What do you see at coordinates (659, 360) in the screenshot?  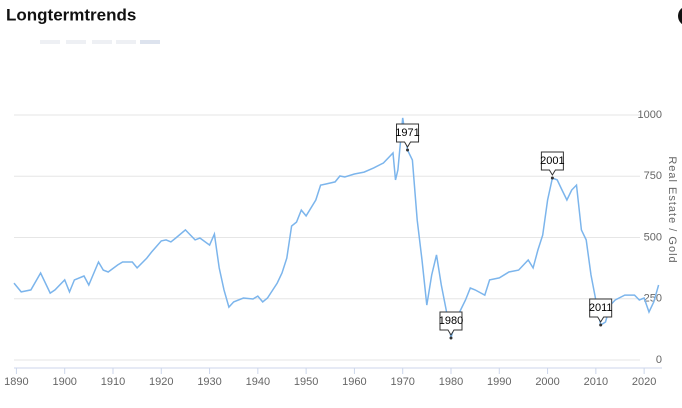 I see `y-tick-label: 0` at bounding box center [659, 360].